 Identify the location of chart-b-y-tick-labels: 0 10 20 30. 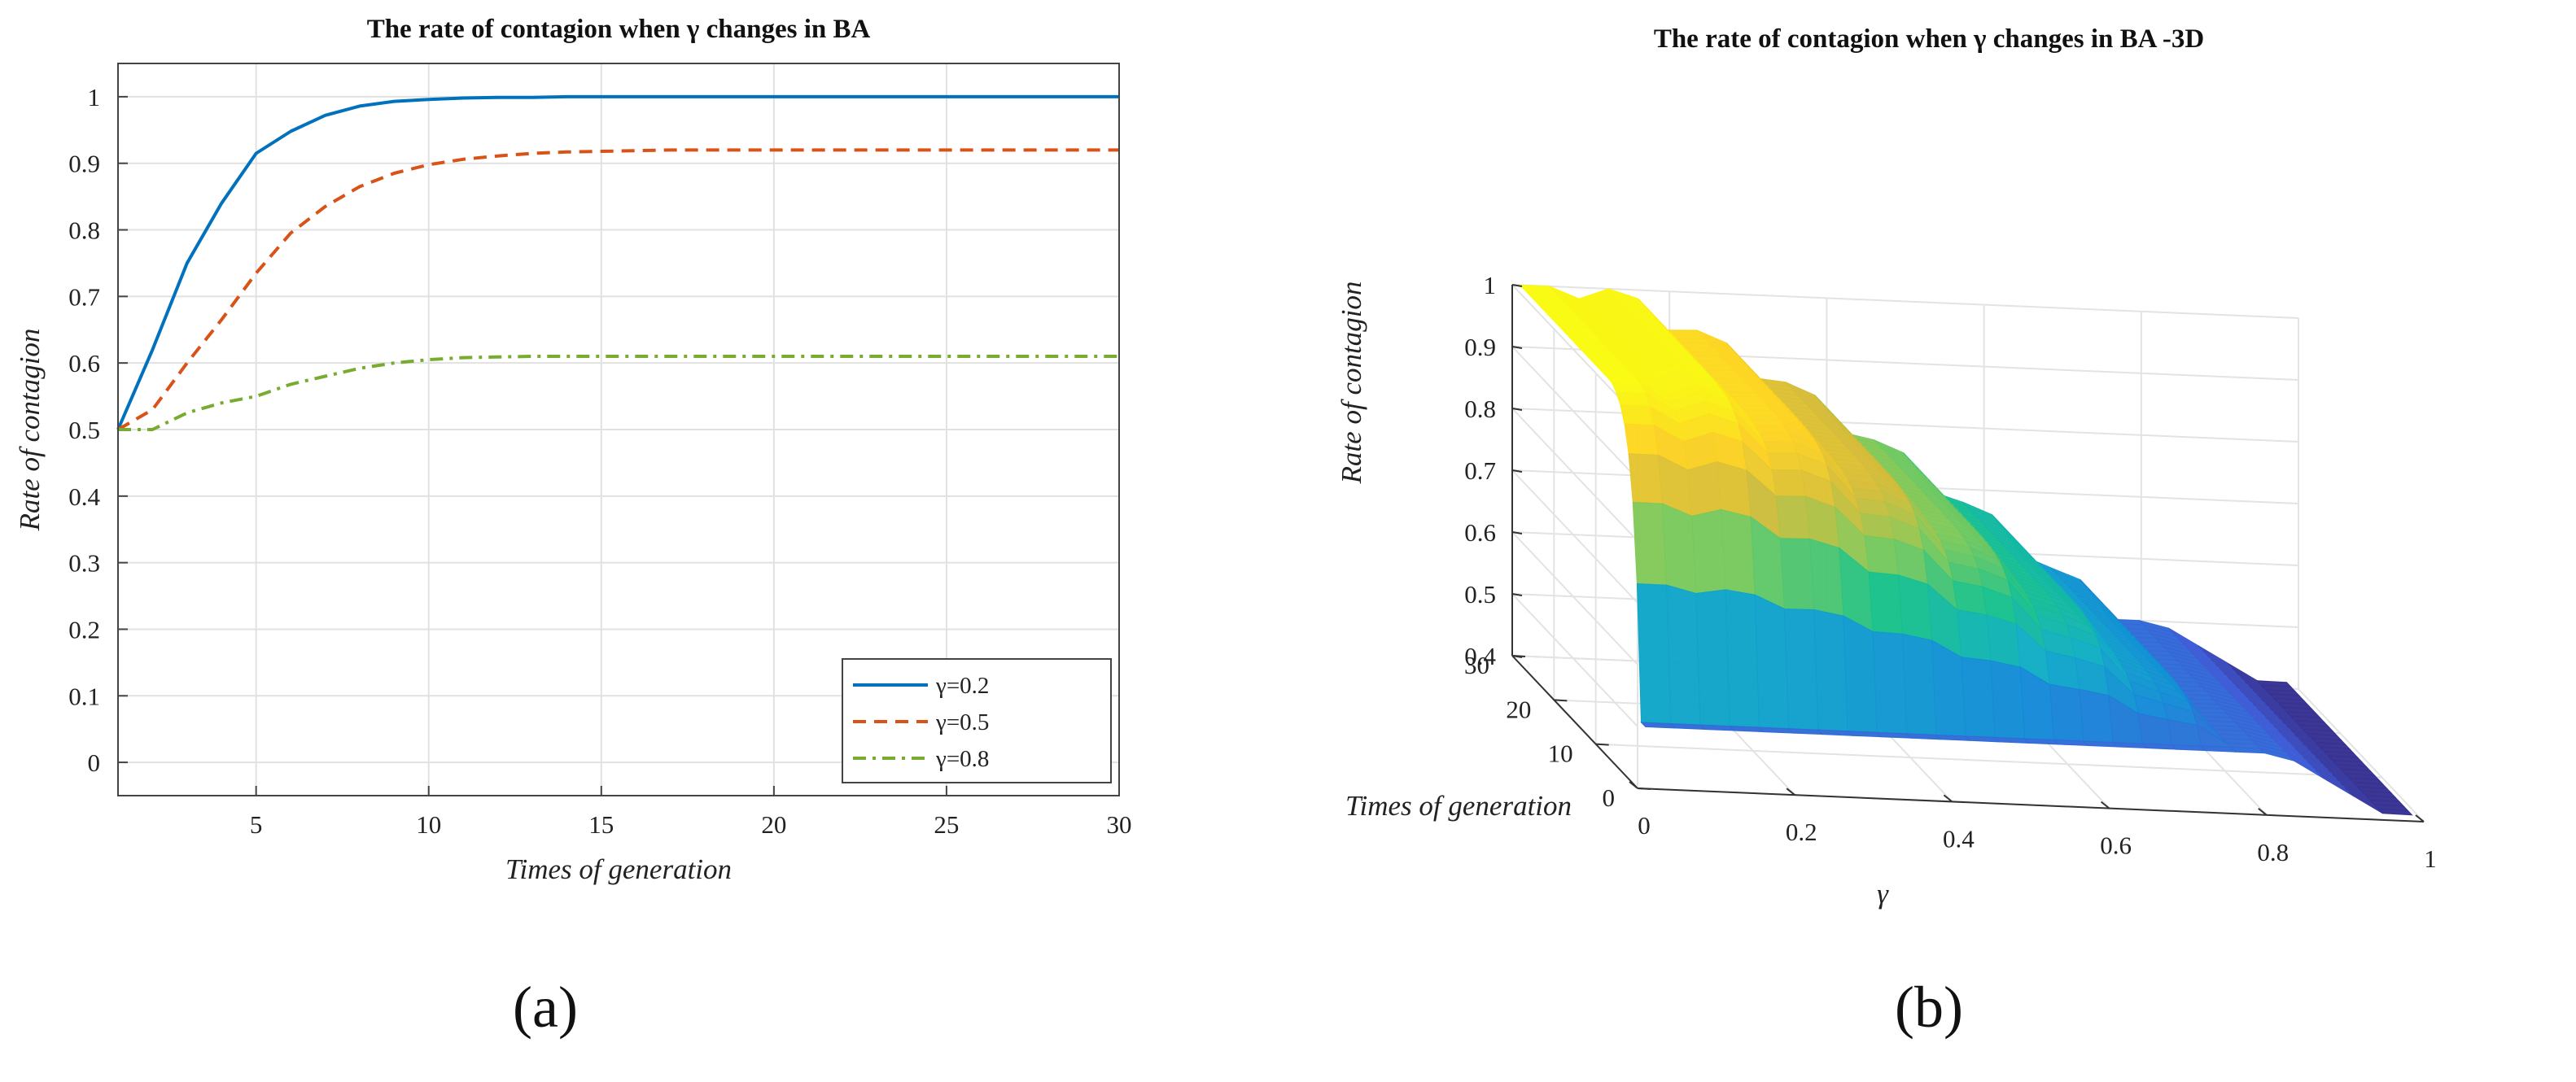
(1557, 731).